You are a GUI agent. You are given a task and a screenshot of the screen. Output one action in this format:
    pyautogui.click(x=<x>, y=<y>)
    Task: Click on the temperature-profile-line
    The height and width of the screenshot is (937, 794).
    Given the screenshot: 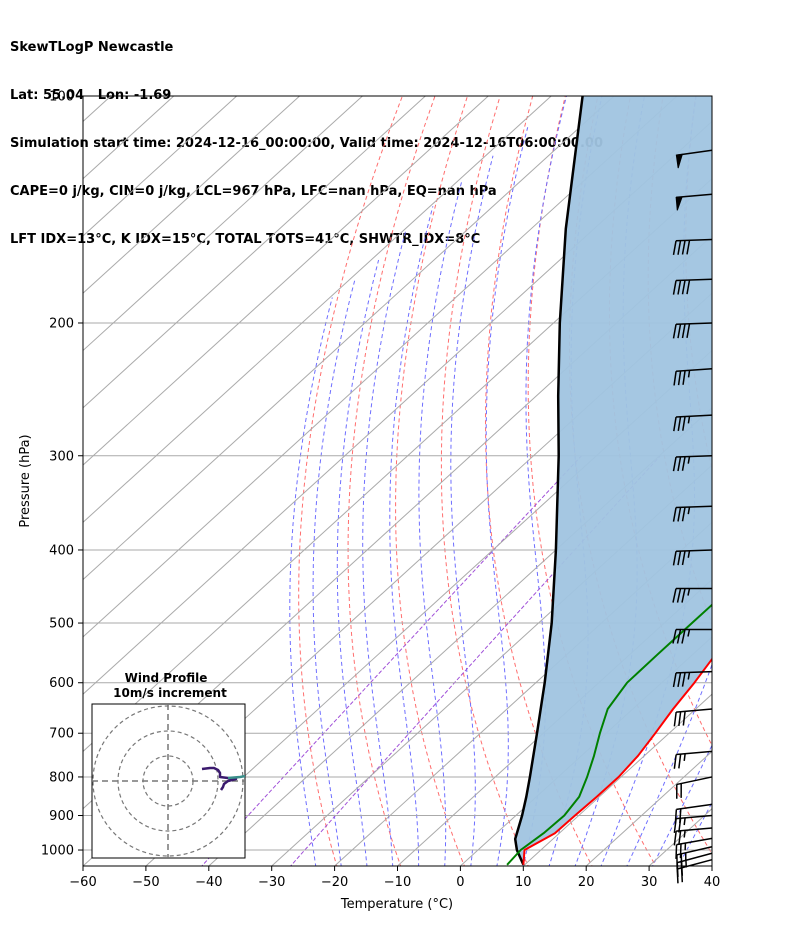 What is the action you would take?
    pyautogui.click(x=617, y=761)
    